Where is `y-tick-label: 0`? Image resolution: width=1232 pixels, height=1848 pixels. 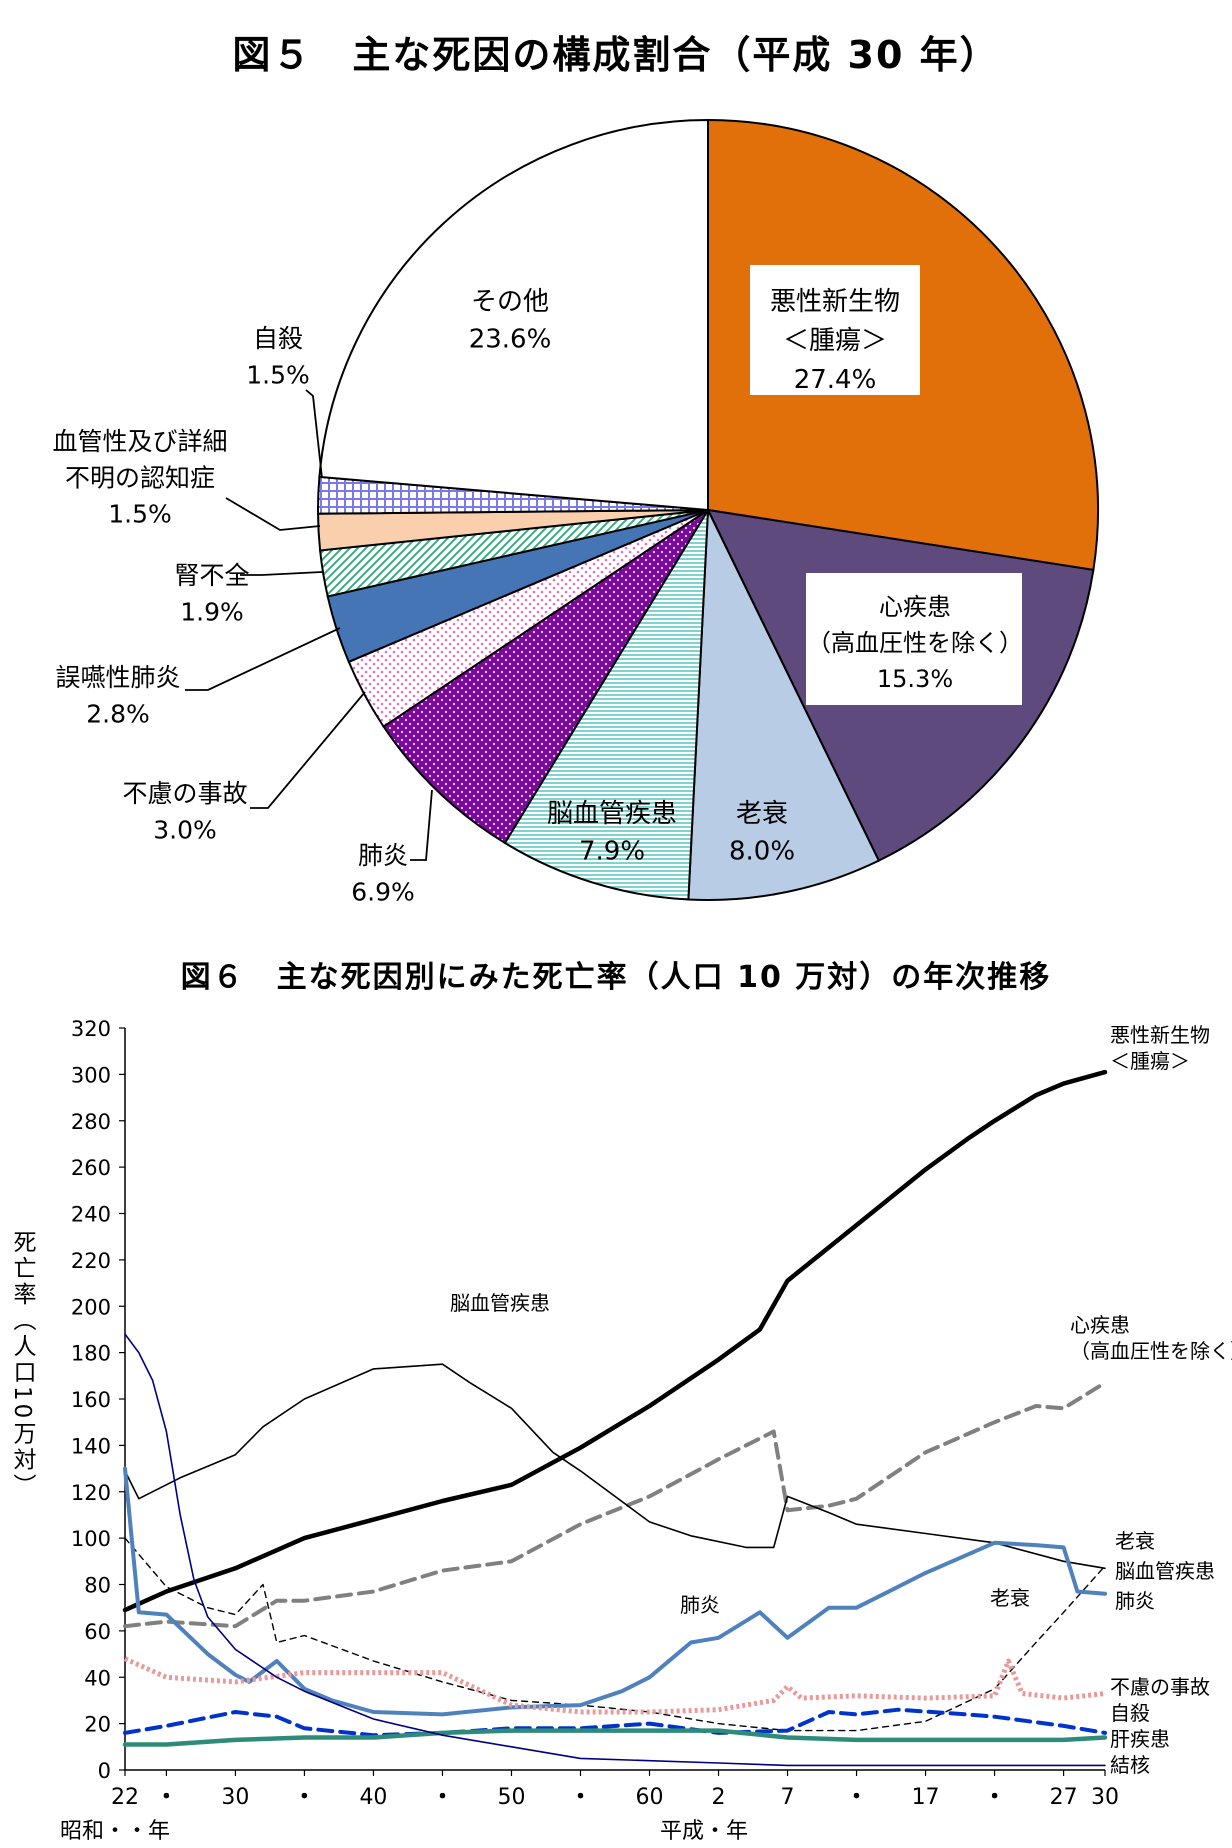
y-tick-label: 0 is located at coordinates (104, 1771).